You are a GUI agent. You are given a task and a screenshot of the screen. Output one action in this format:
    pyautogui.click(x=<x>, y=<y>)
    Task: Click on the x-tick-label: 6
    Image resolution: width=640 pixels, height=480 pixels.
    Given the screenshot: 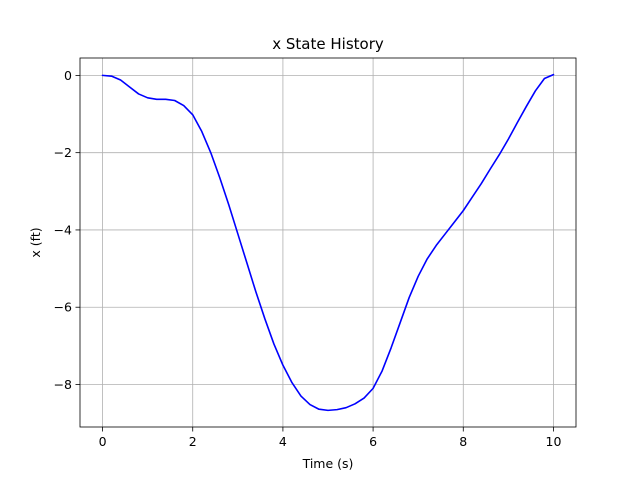 What is the action you would take?
    pyautogui.click(x=373, y=441)
    